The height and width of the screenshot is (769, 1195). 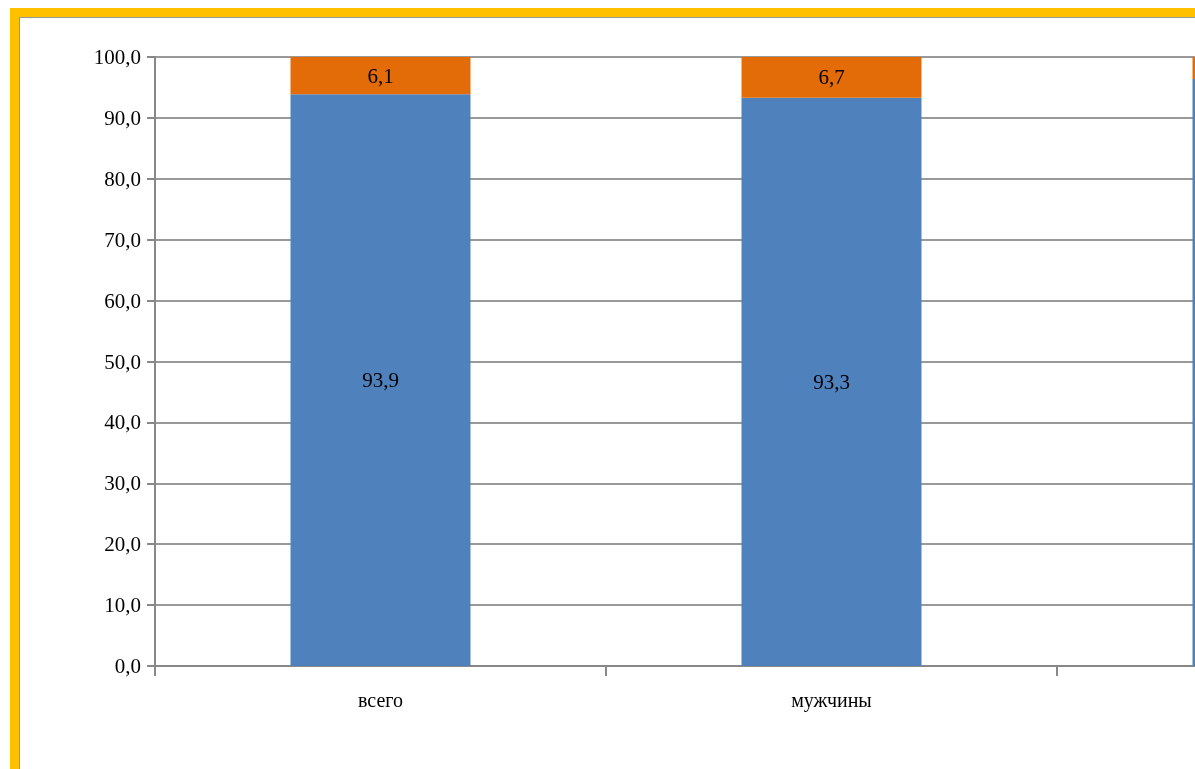 I want to click on data-label: 6,7, so click(x=831, y=77).